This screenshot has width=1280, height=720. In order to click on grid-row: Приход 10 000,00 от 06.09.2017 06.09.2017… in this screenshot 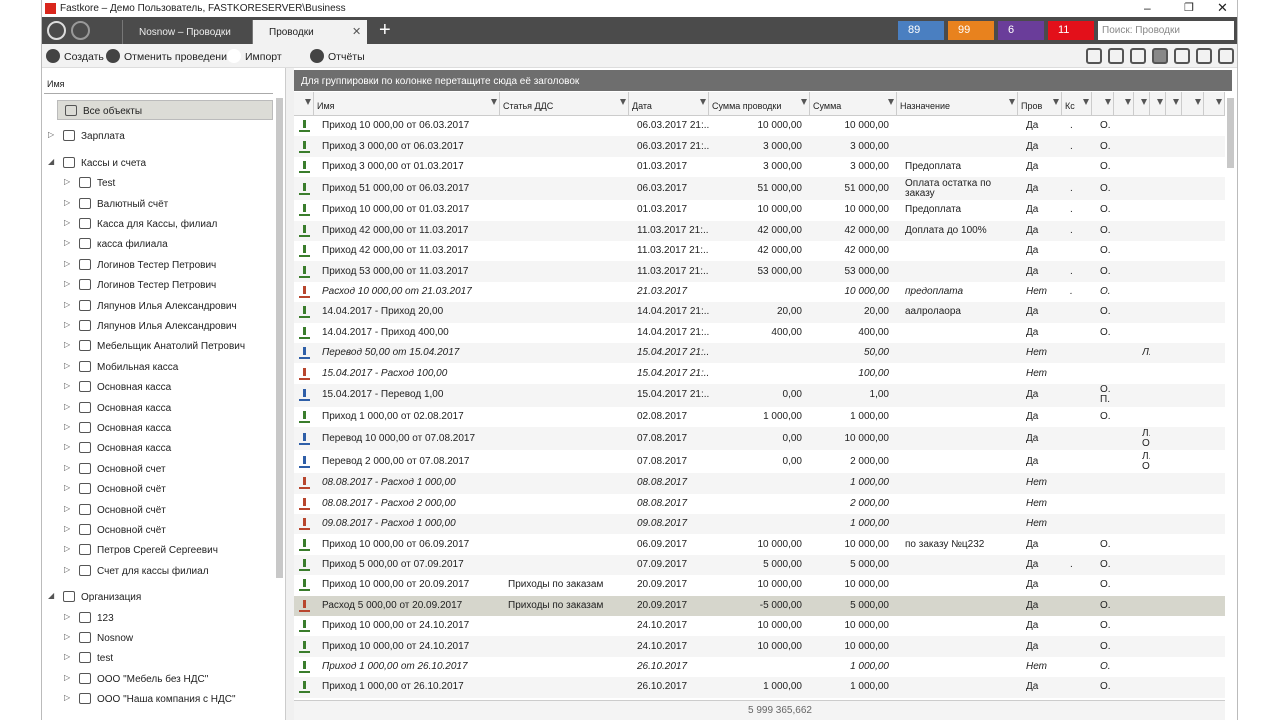, I will do `click(759, 544)`.